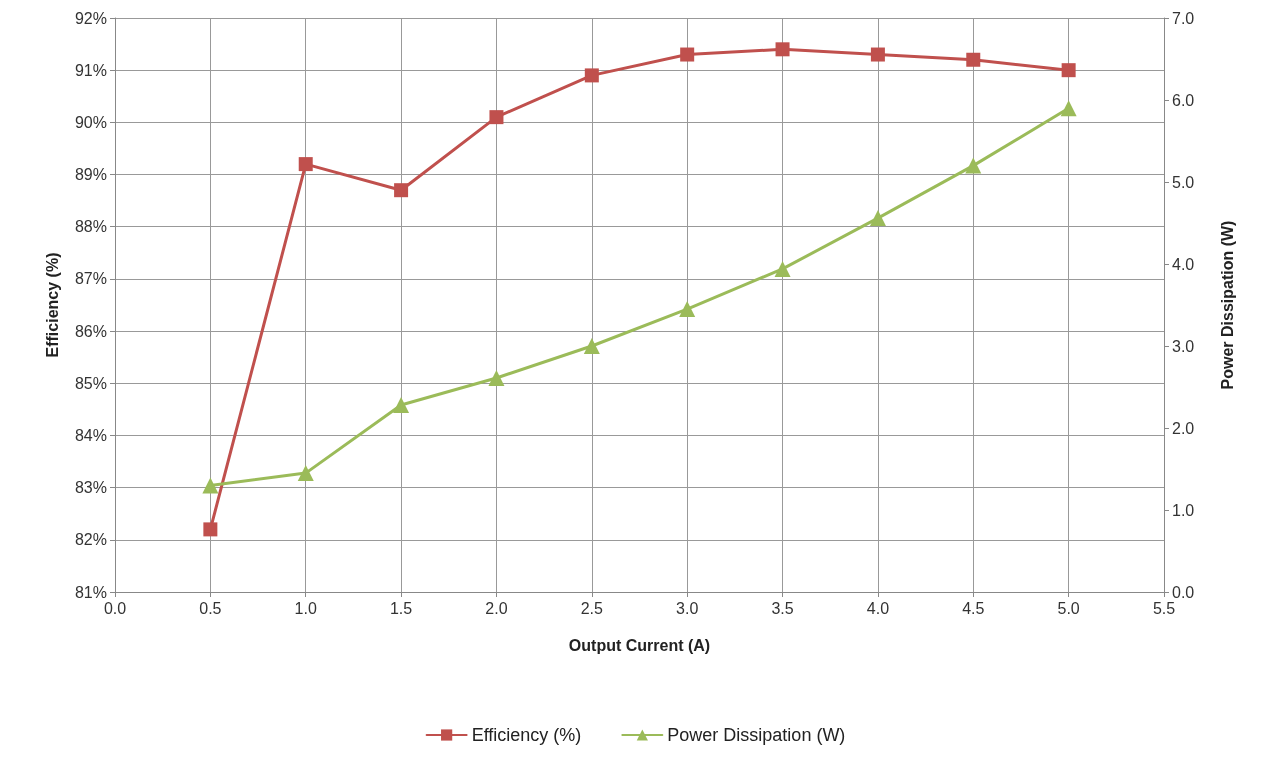 The image size is (1271, 759). I want to click on x-tick-label: 1.5, so click(401, 608).